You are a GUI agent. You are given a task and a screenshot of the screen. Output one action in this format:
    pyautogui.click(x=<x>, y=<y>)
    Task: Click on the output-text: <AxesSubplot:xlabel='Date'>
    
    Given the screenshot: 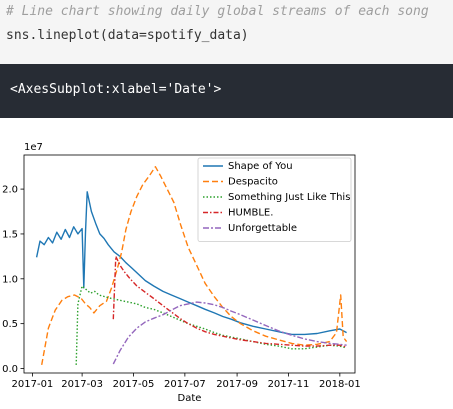 What is the action you would take?
    pyautogui.click(x=116, y=89)
    